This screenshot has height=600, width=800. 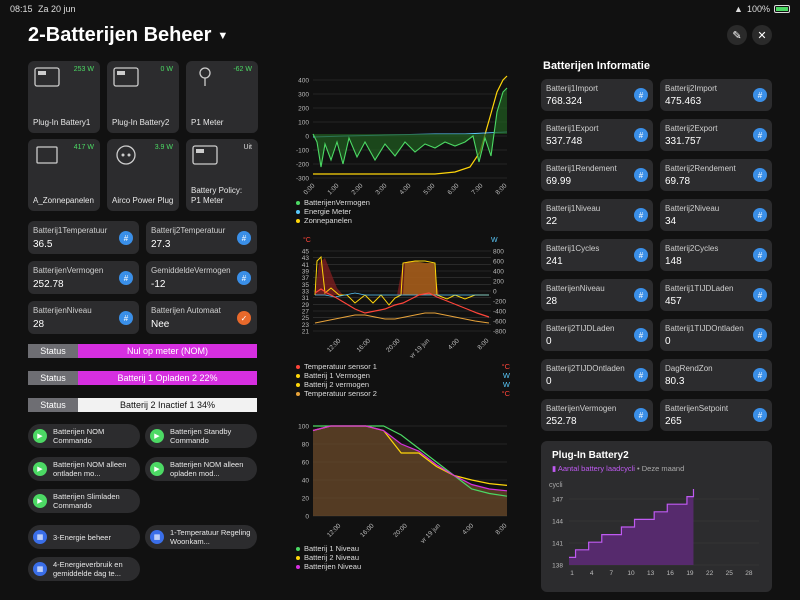 I want to click on edit-button: ✎, so click(x=737, y=35).